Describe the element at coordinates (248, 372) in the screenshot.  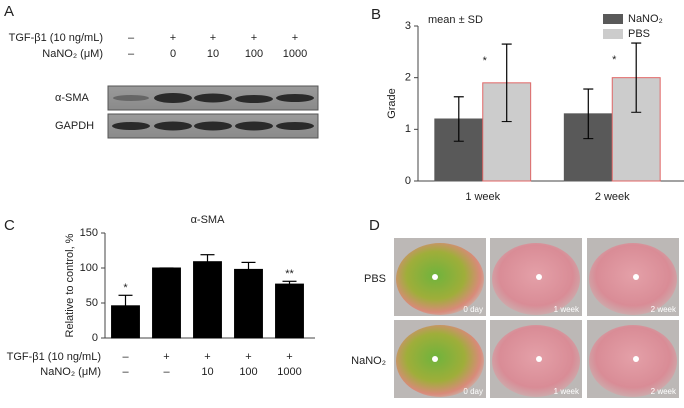
I see `x-tick-label: 100` at that location.